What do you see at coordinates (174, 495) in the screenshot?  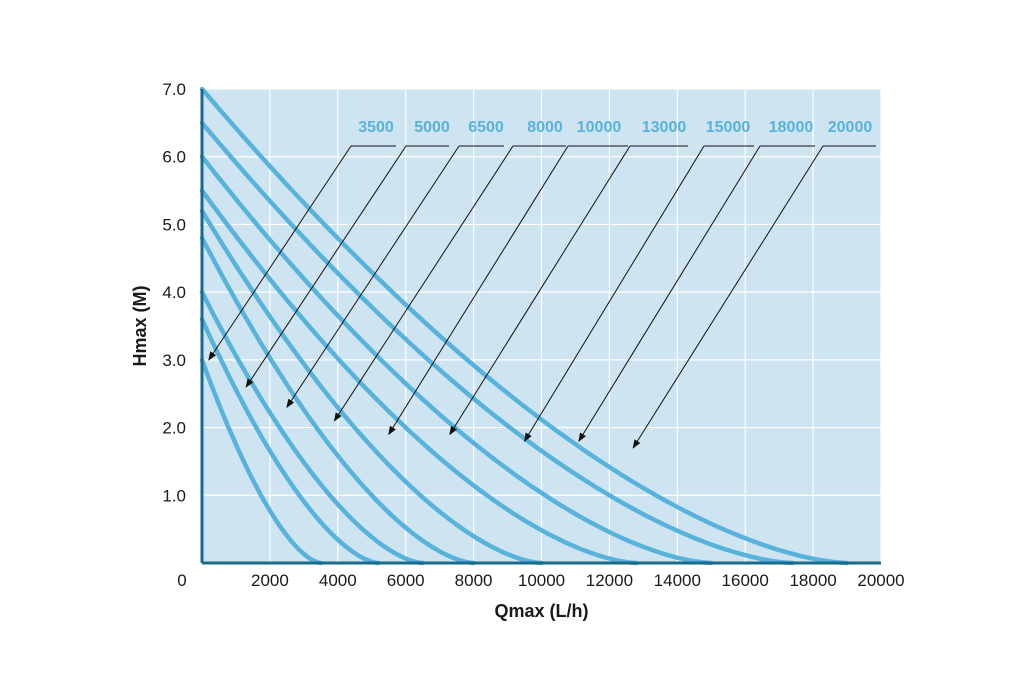 I see `y-tick-label: 1.0` at bounding box center [174, 495].